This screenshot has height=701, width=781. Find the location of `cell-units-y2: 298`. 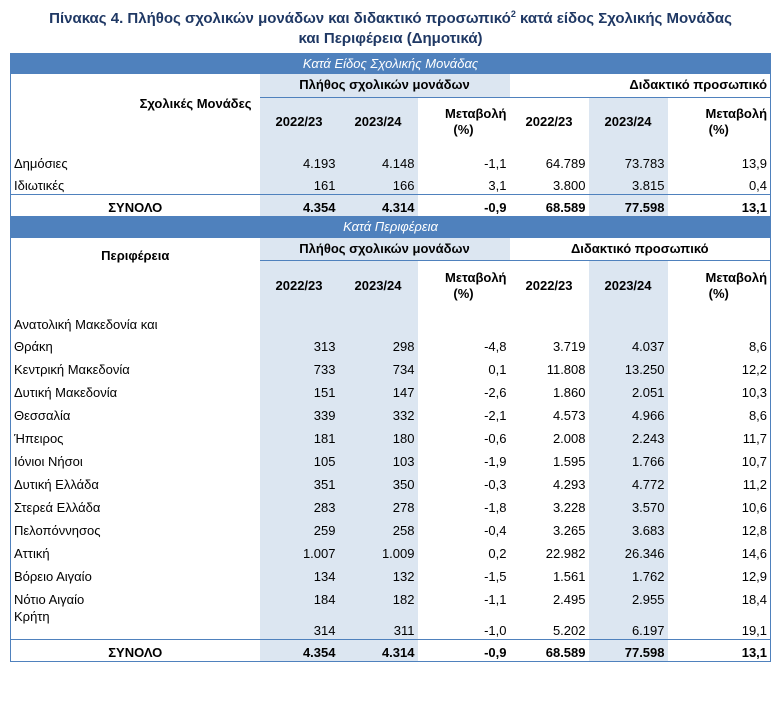

cell-units-y2: 298 is located at coordinates (378, 332).